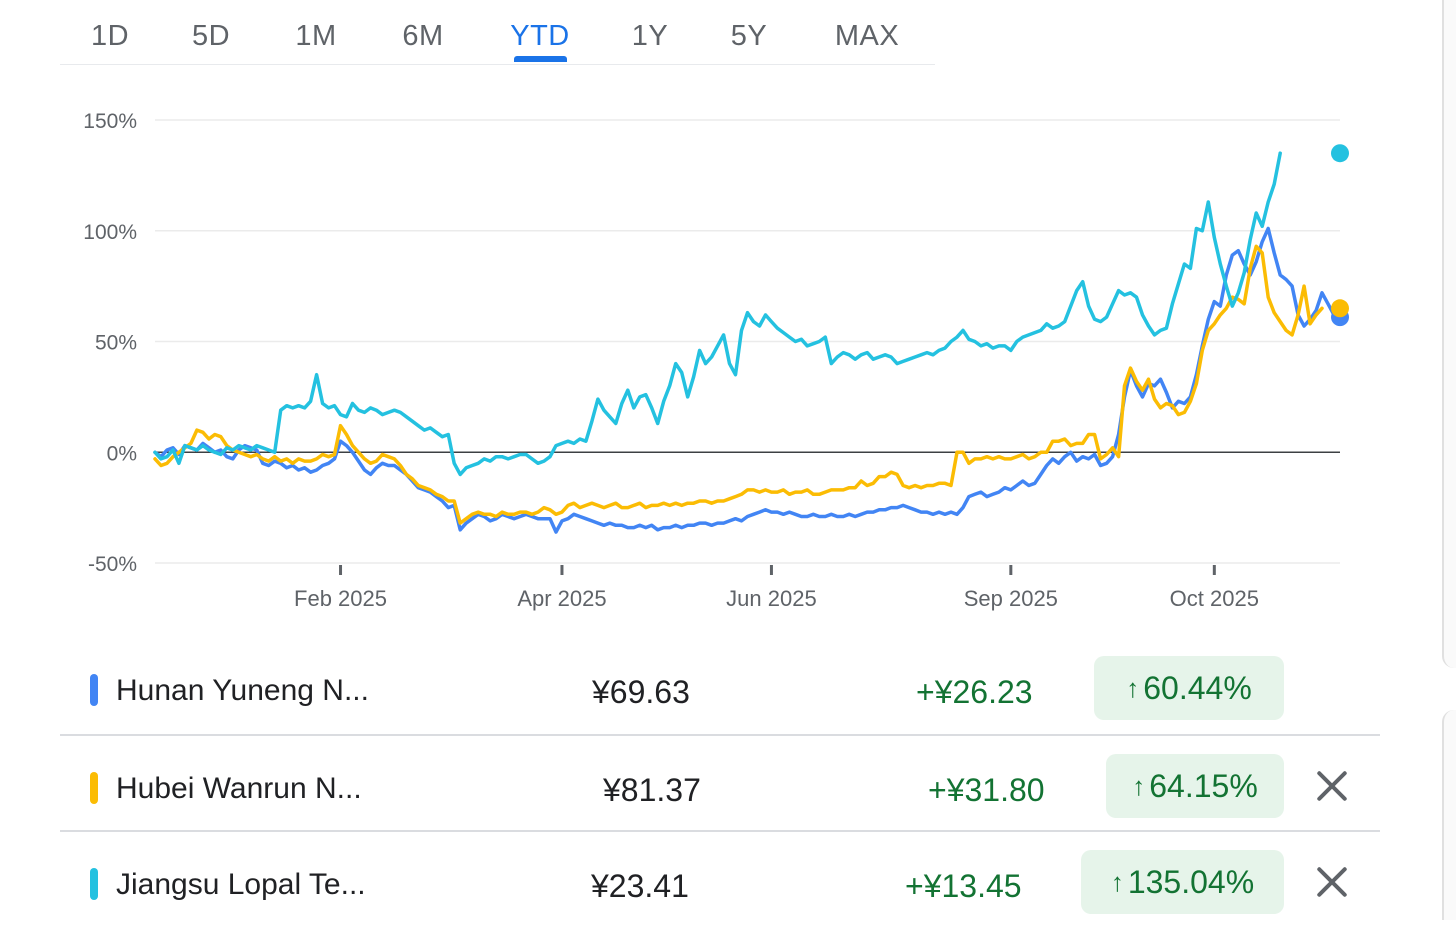 This screenshot has width=1456, height=928. Describe the element at coordinates (963, 886) in the screenshot. I see `stock-change: +¥13.45` at that location.